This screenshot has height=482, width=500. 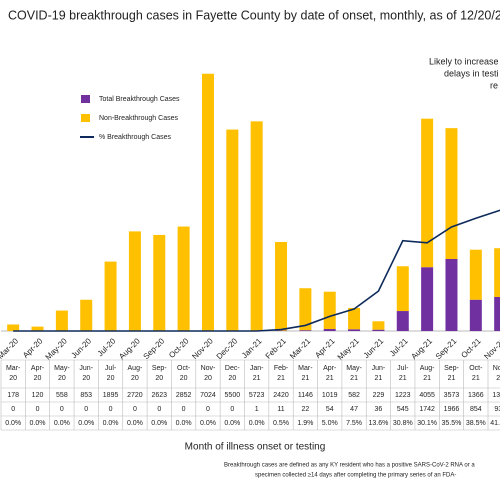 I want to click on table-cell: 582, so click(x=354, y=395).